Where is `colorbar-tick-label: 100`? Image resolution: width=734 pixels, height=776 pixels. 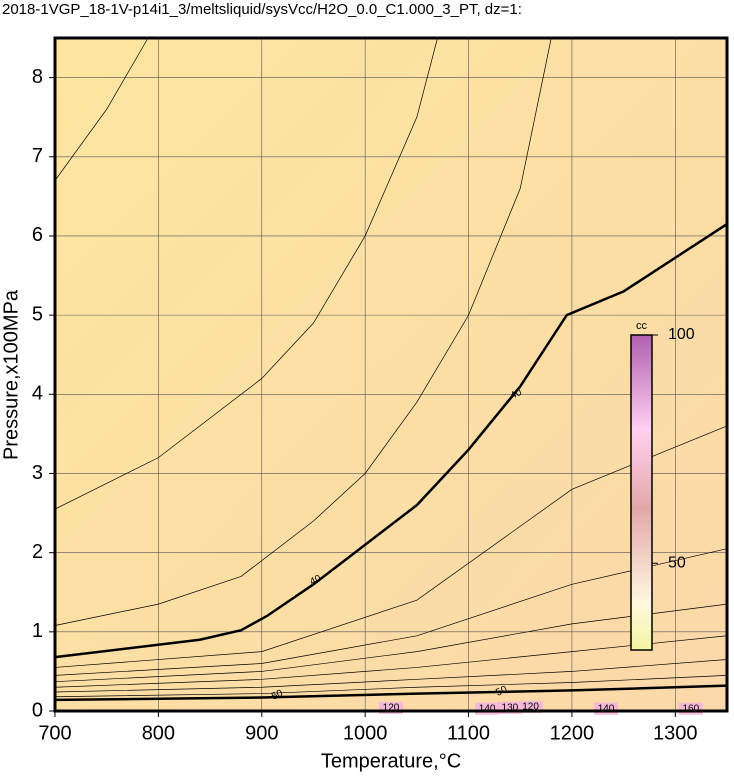
colorbar-tick-label: 100 is located at coordinates (681, 334).